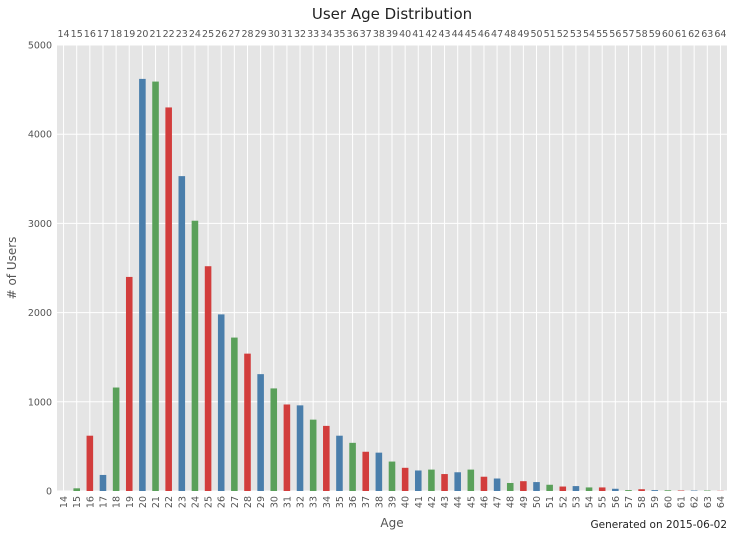 The width and height of the screenshot is (738, 538). I want to click on x-tick-label-top: 20, so click(142, 34).